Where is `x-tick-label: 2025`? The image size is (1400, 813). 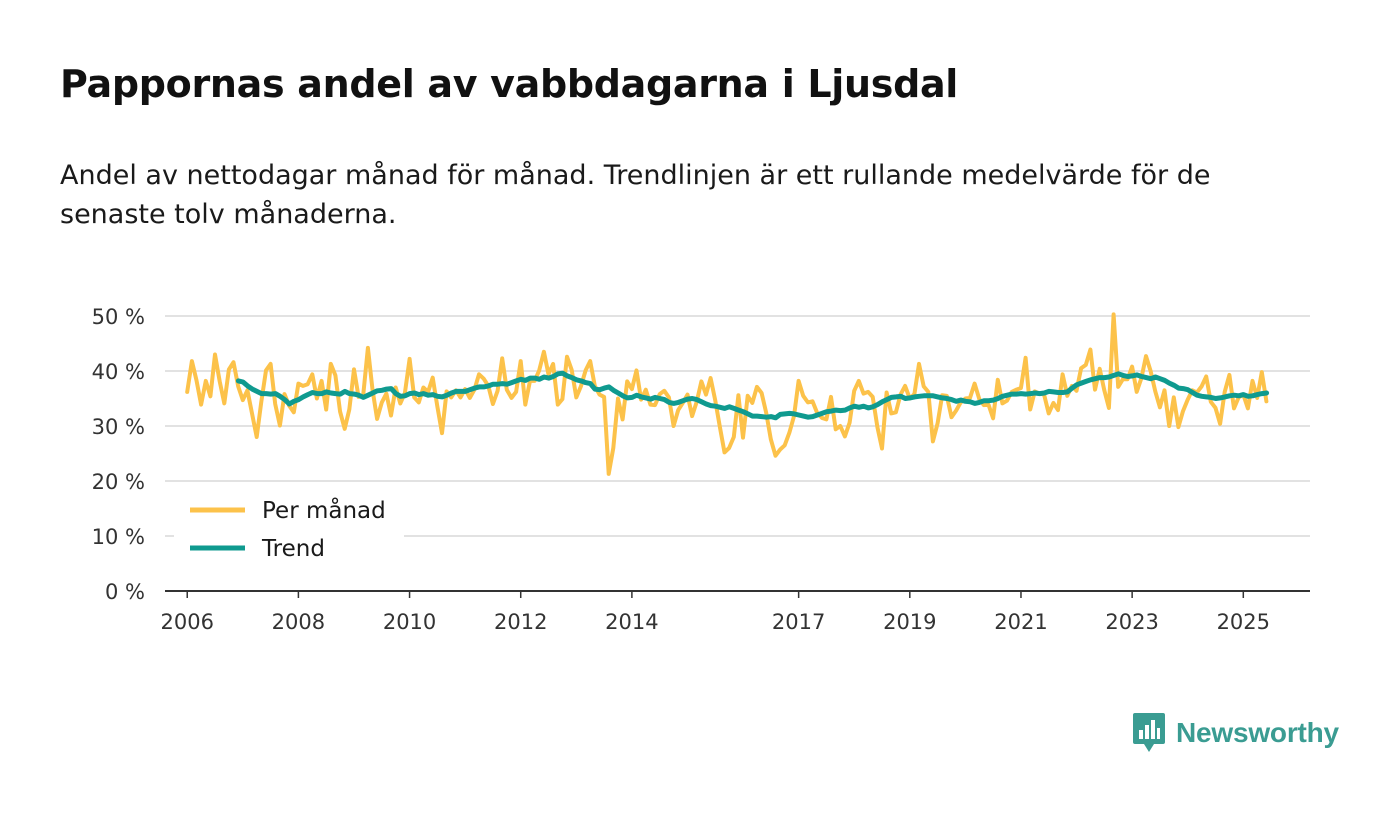
x-tick-label: 2025 is located at coordinates (1243, 622).